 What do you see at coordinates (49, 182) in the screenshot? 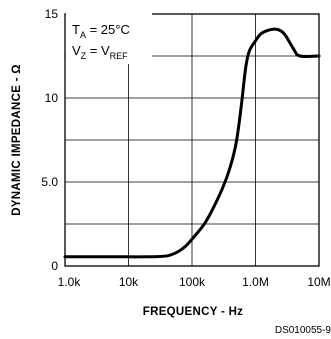
I see `y-tick-label: 5.0` at bounding box center [49, 182].